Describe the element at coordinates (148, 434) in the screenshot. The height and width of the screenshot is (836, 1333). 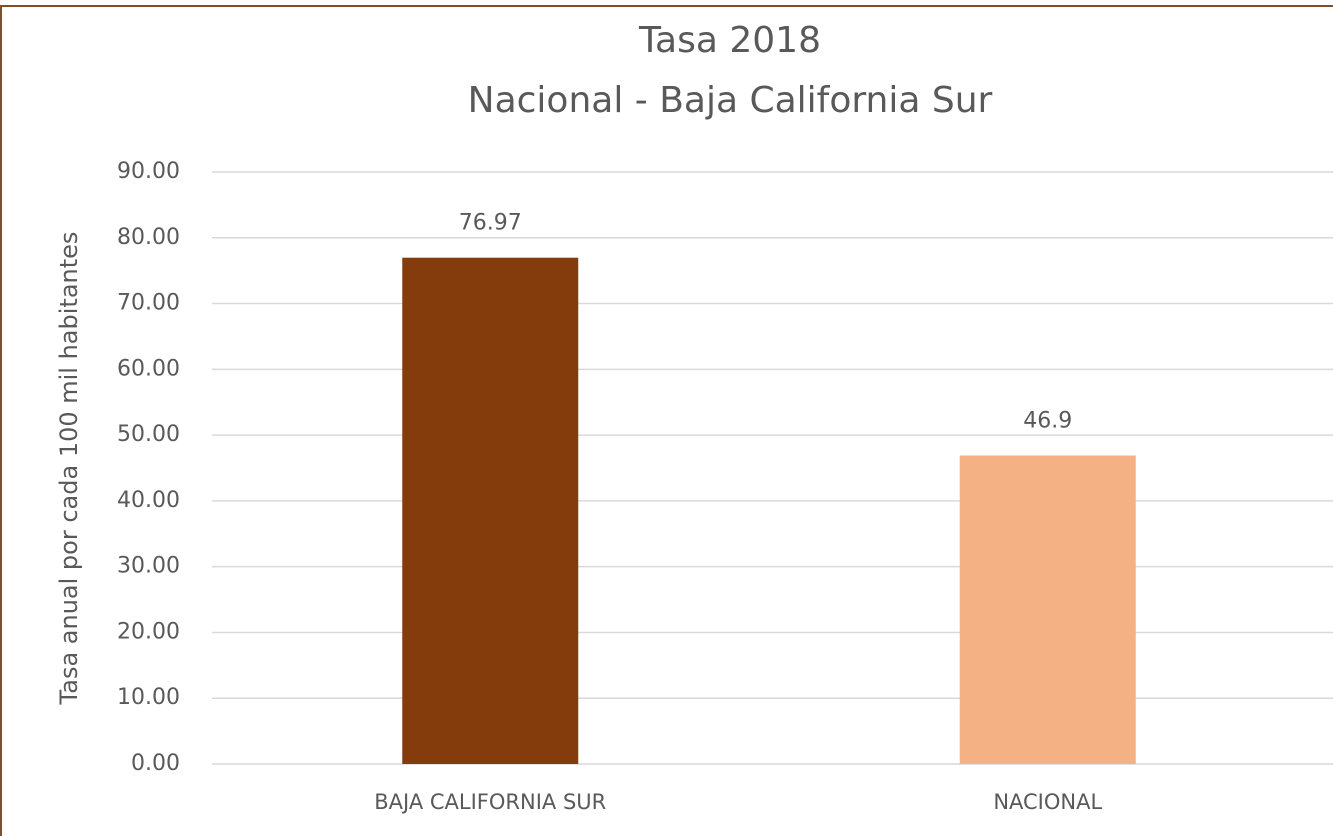
I see `y-tick-label: 50.00` at that location.